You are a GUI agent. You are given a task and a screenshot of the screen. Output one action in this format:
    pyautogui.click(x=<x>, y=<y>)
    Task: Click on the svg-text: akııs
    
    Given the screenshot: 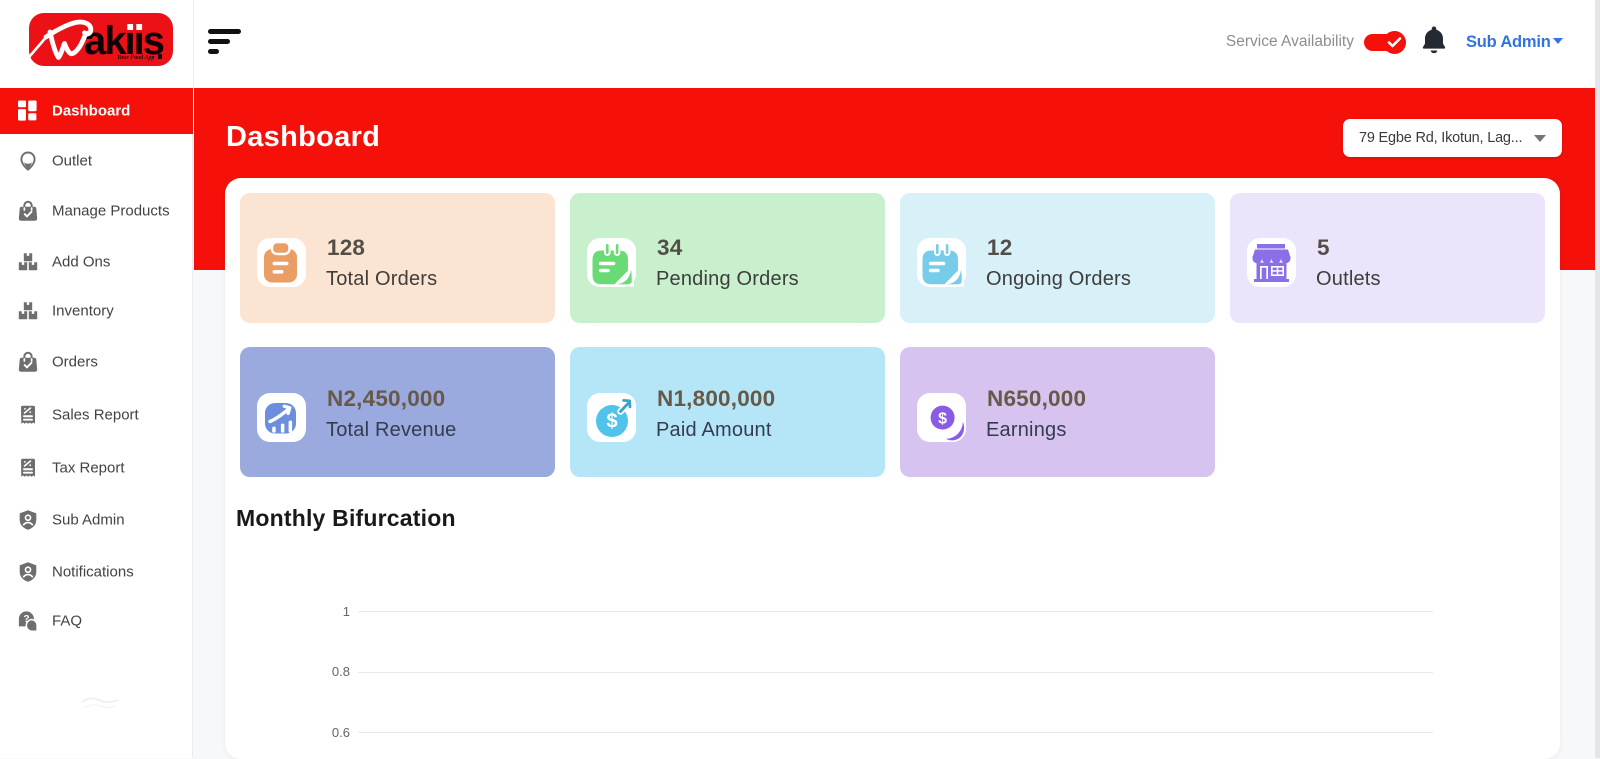 What is the action you would take?
    pyautogui.click(x=124, y=41)
    